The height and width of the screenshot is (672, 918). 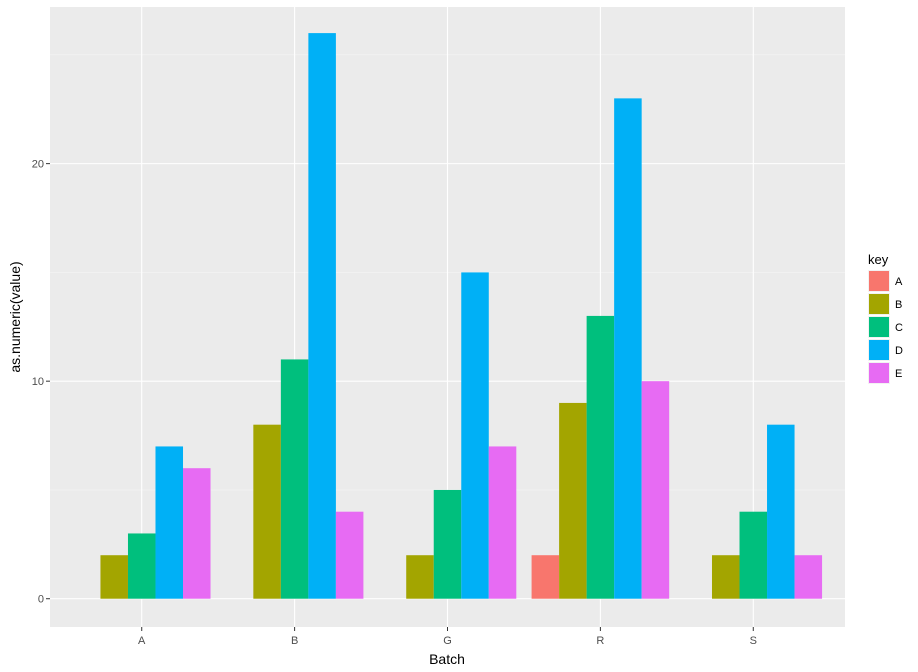 What do you see at coordinates (628, 348) in the screenshot?
I see `bar-r-d` at bounding box center [628, 348].